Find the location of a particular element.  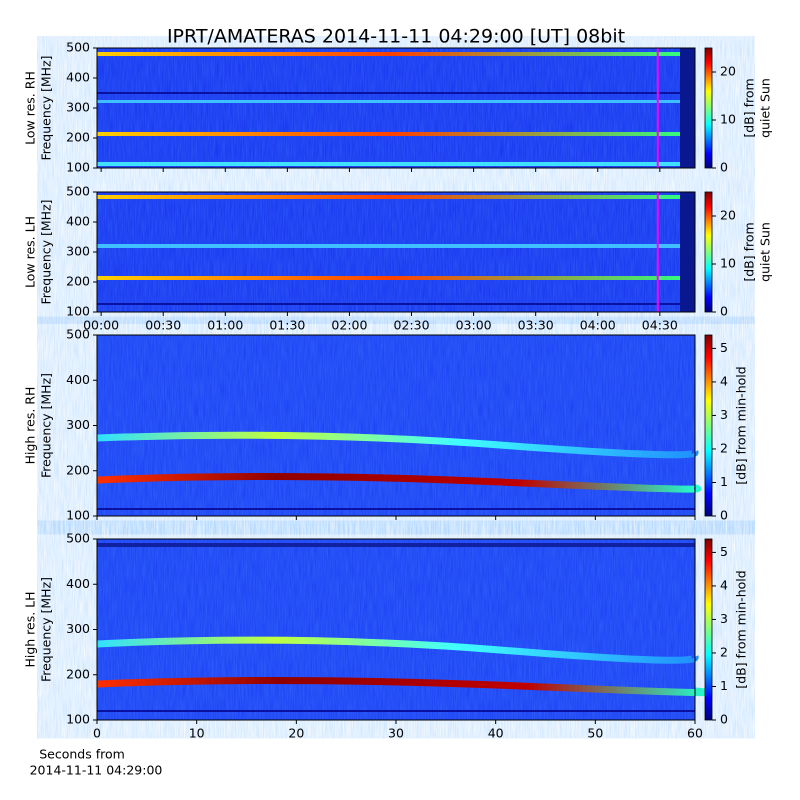

x-tick-label: 0 is located at coordinates (97, 733).